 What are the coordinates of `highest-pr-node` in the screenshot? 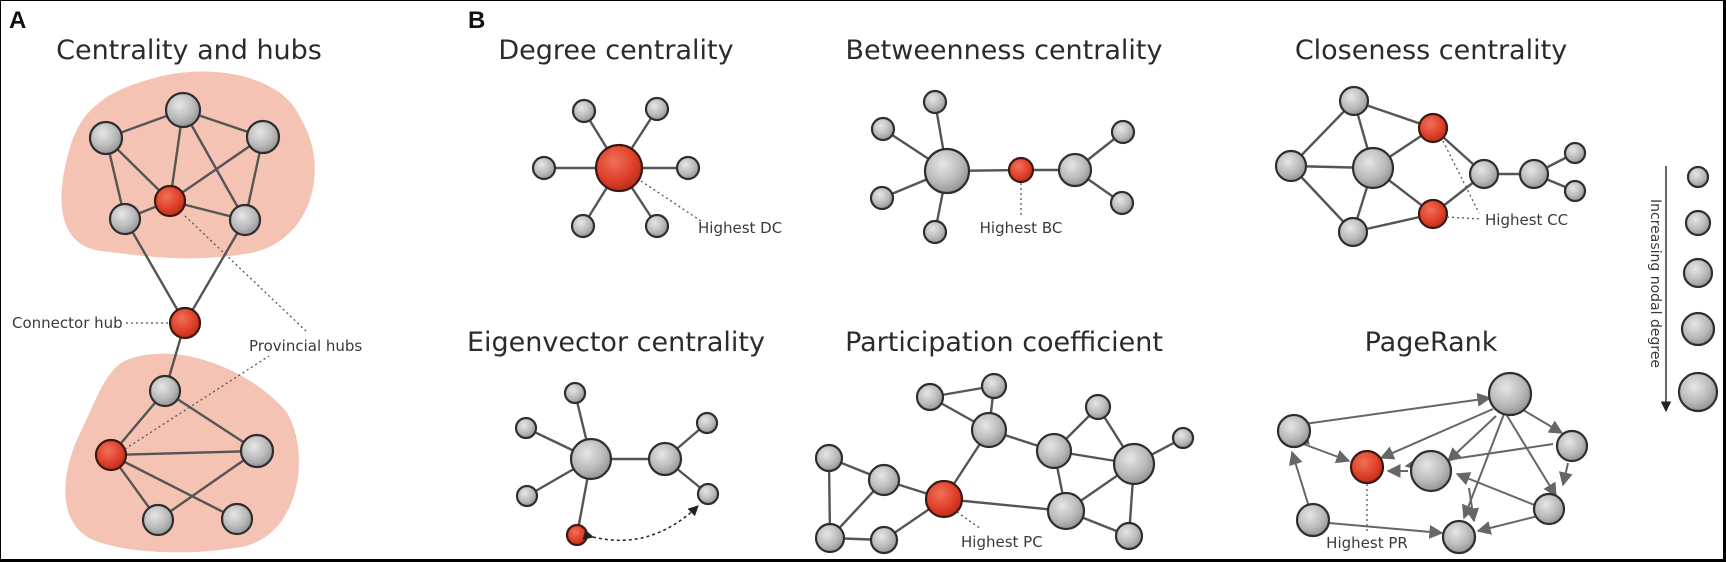 It's located at (1367, 467).